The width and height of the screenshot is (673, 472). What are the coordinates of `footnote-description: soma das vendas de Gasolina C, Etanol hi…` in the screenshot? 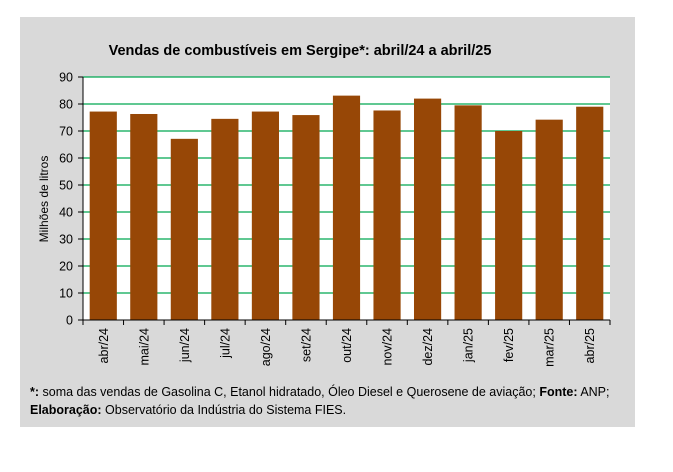 It's located at (289, 392).